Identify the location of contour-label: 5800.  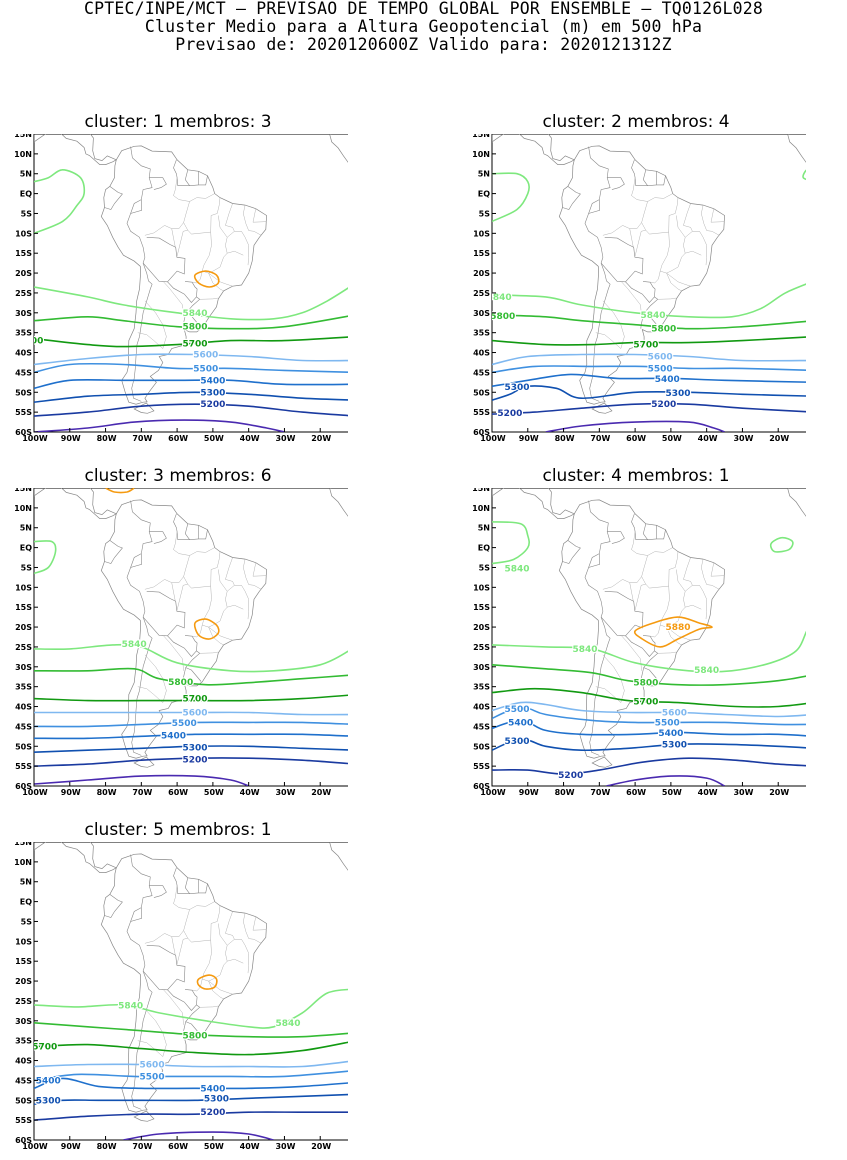
(645, 684).